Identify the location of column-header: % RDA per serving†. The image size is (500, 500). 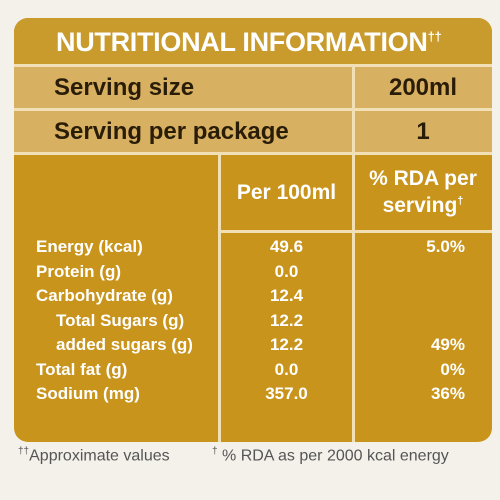
(423, 192).